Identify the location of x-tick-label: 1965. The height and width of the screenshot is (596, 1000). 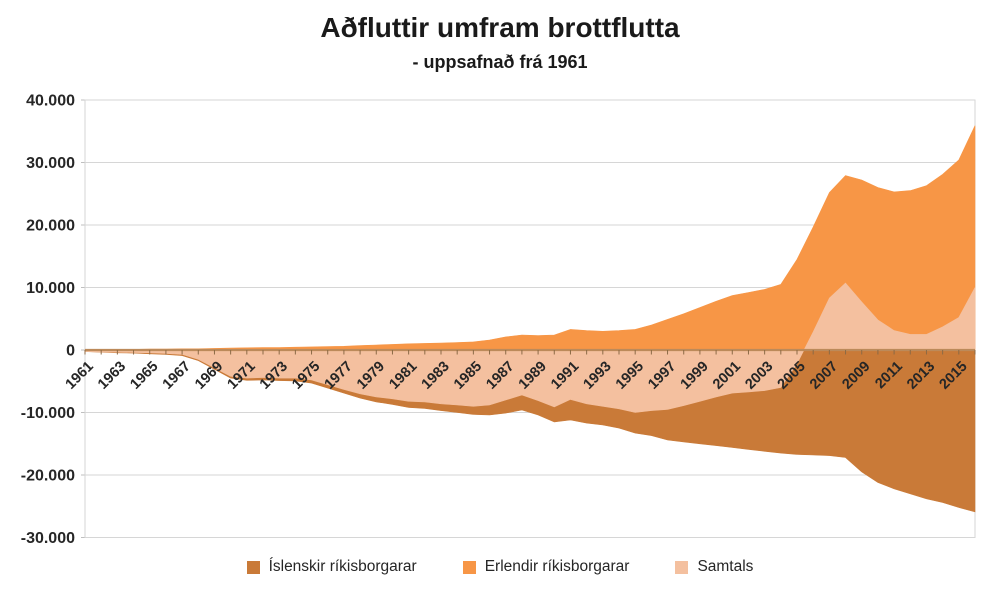
(144, 376).